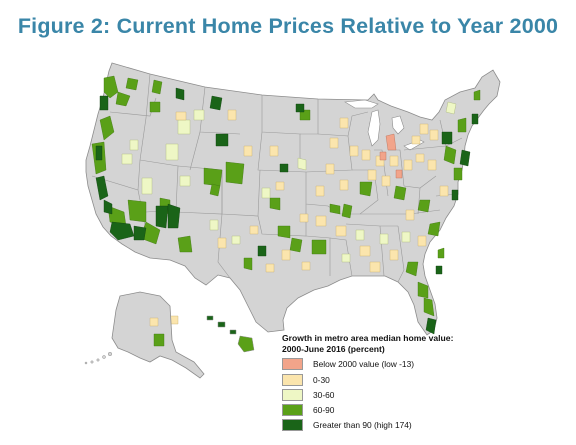 This screenshot has height=445, width=576. I want to click on legend-item-below-2000: Below 2000 value (low -13), so click(427, 364).